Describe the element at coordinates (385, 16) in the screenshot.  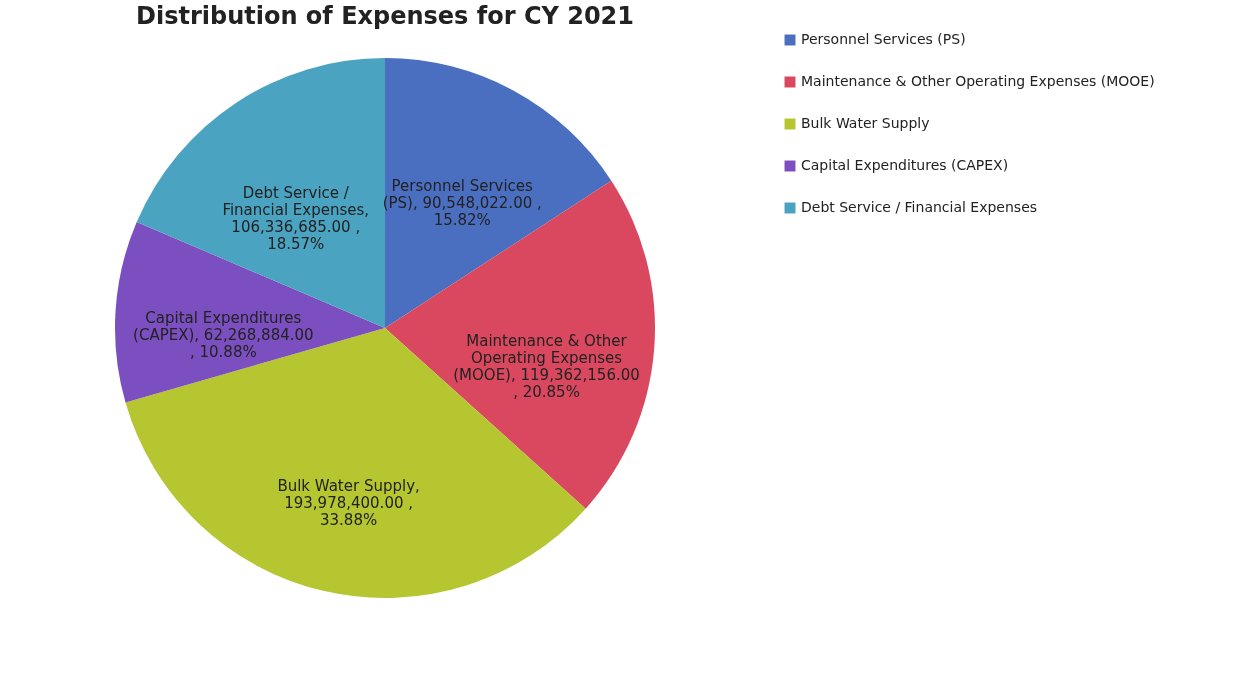
I see `chart-title: Distribution of Expenses for CY 2021` at that location.